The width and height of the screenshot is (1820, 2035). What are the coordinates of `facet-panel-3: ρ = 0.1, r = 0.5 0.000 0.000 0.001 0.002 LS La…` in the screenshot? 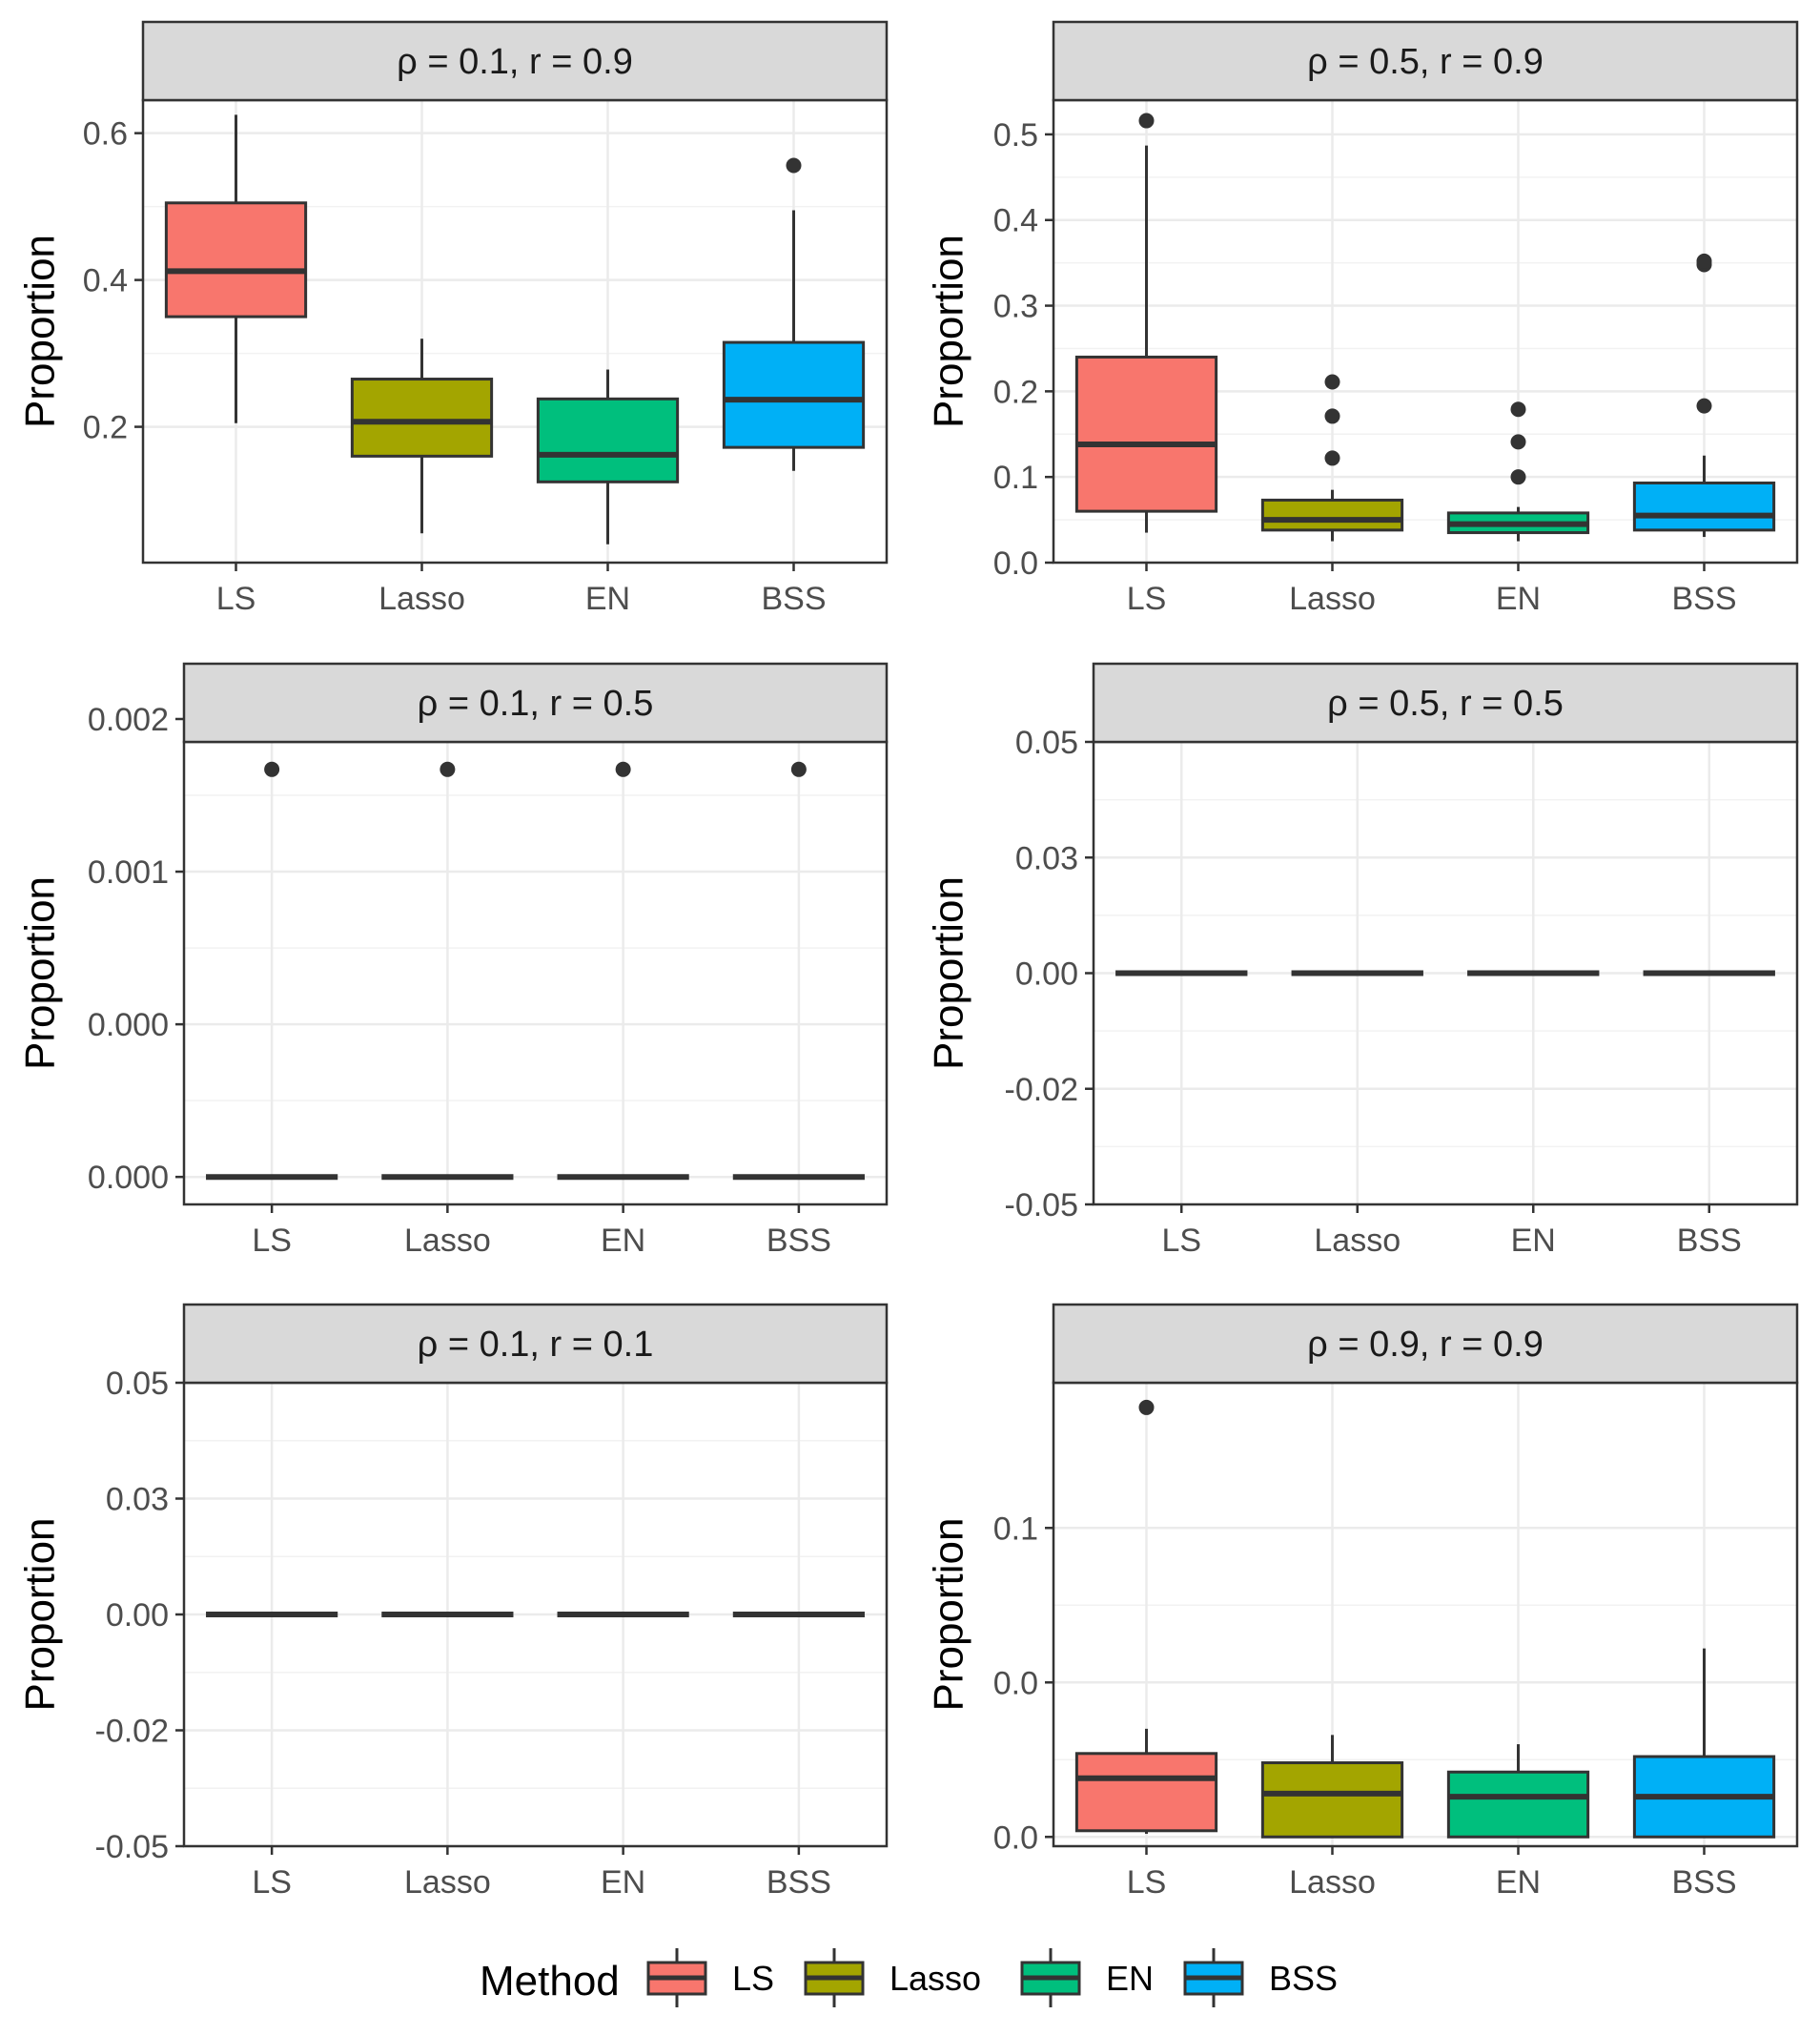 It's located at (453, 960).